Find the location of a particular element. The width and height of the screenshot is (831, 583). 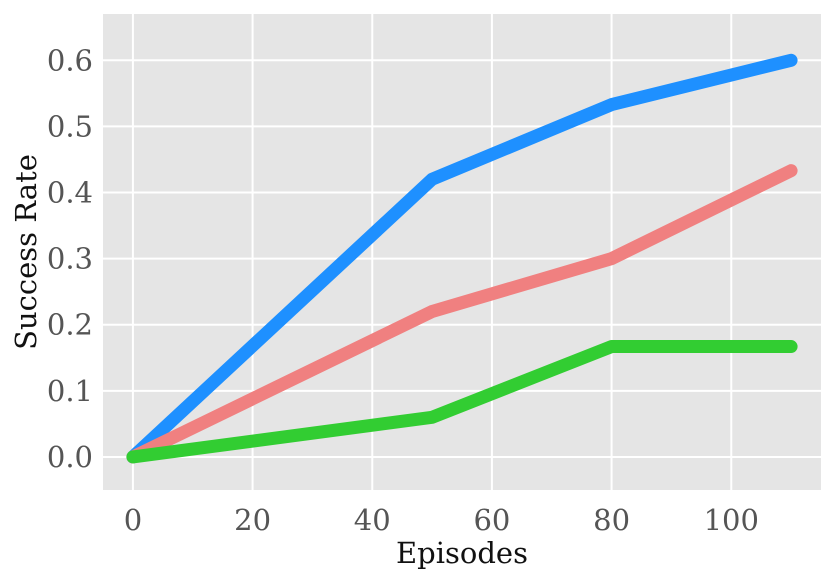

y-tick-label: 0.6 is located at coordinates (70, 60).